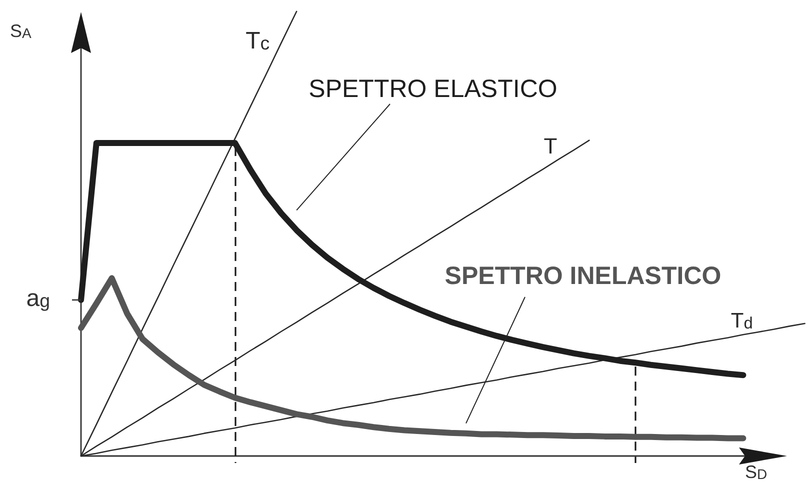  Describe the element at coordinates (756, 472) in the screenshot. I see `x-axis-title: SD` at that location.